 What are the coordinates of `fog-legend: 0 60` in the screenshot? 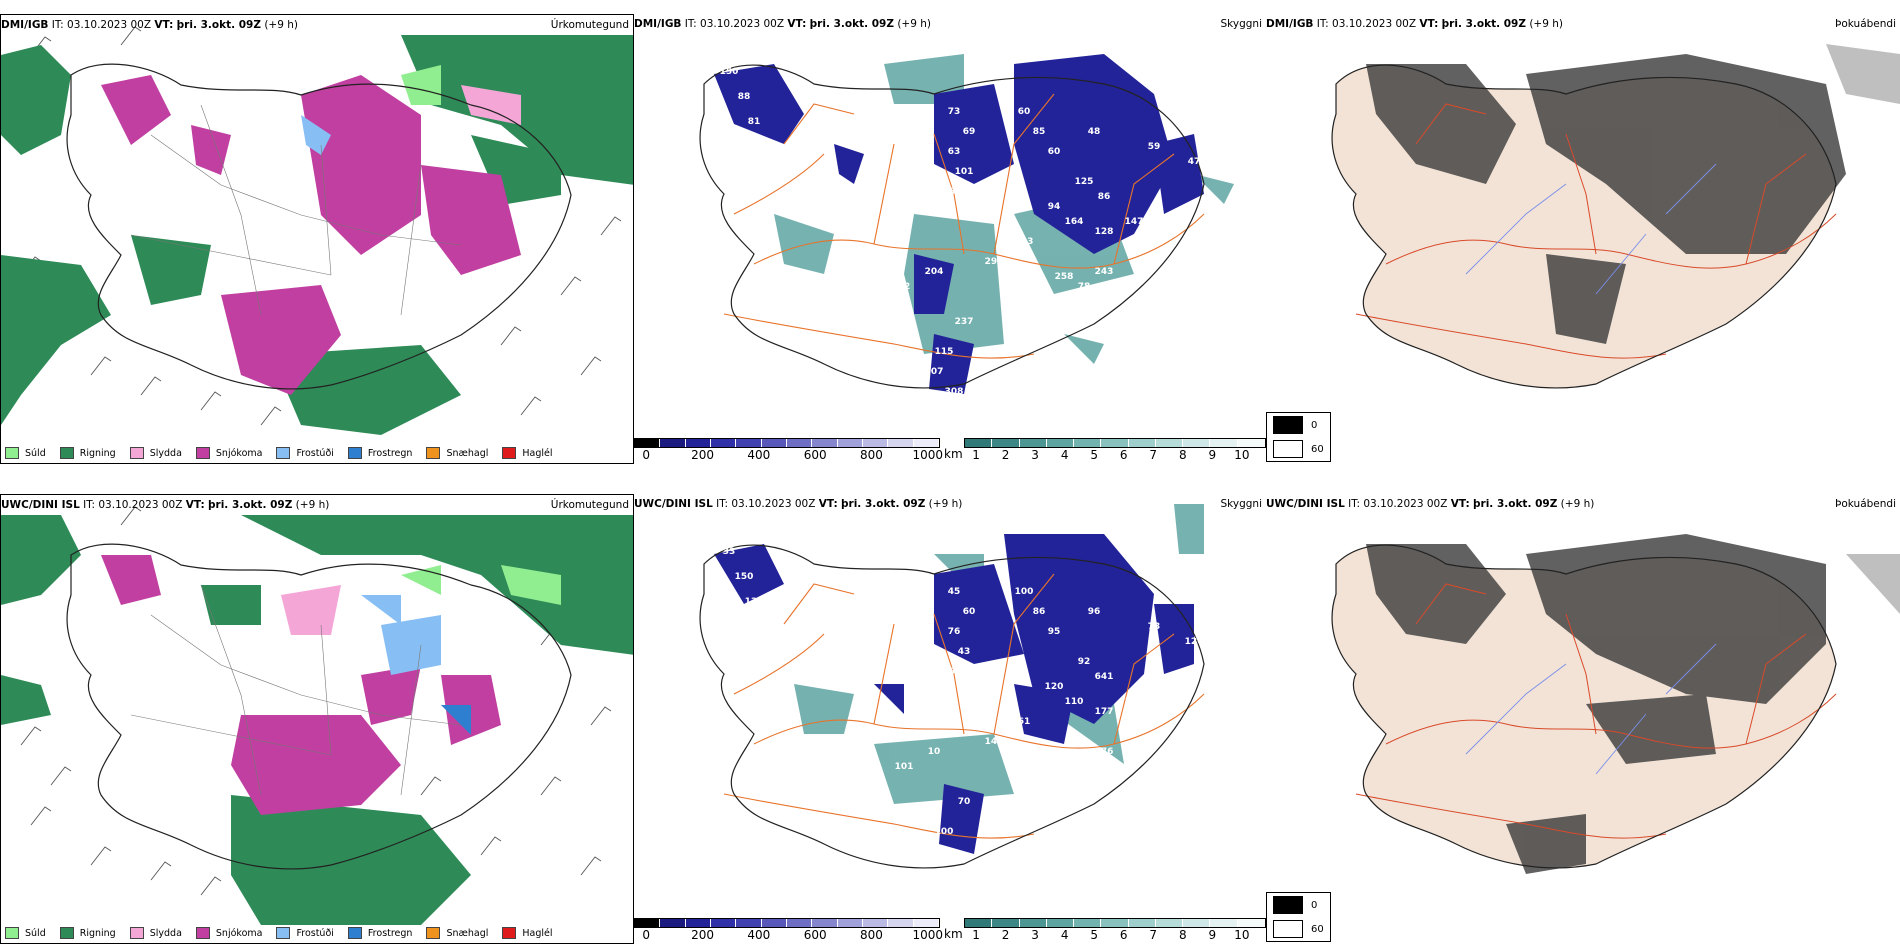 It's located at (1298, 437).